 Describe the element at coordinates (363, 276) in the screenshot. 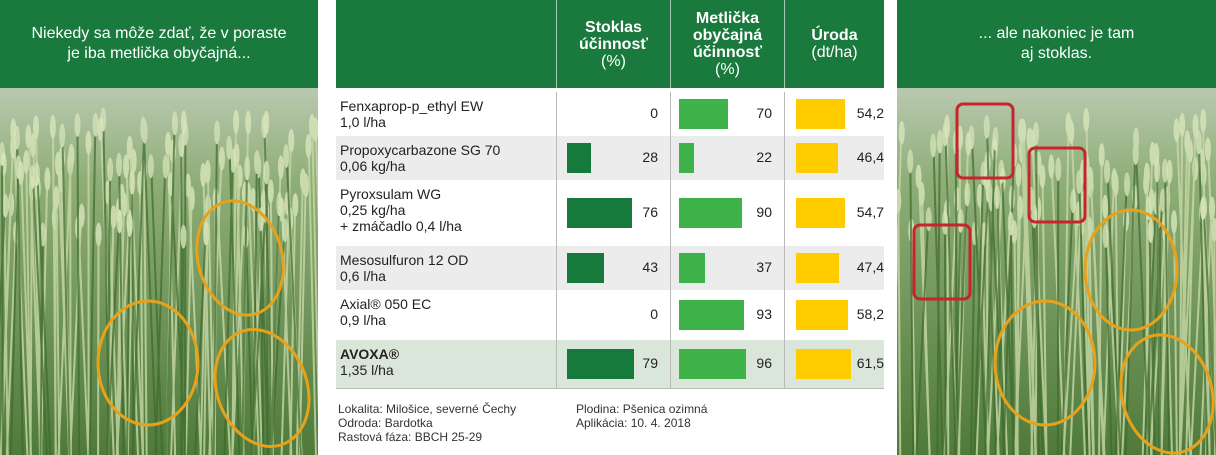

I see `product-dose: 0,6 l/ha` at that location.